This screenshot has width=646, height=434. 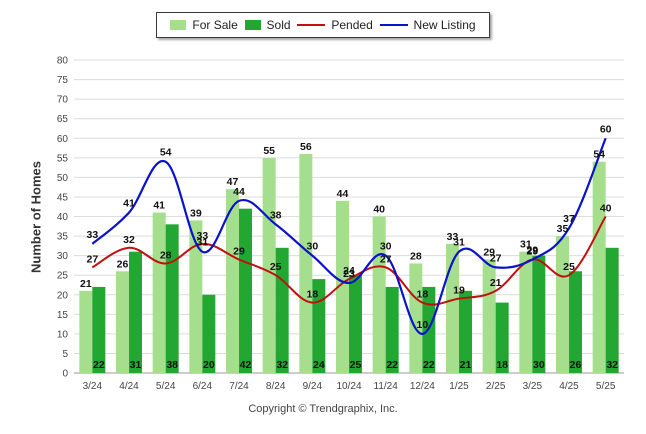 I want to click on legend-item-pended: Pended, so click(x=335, y=25).